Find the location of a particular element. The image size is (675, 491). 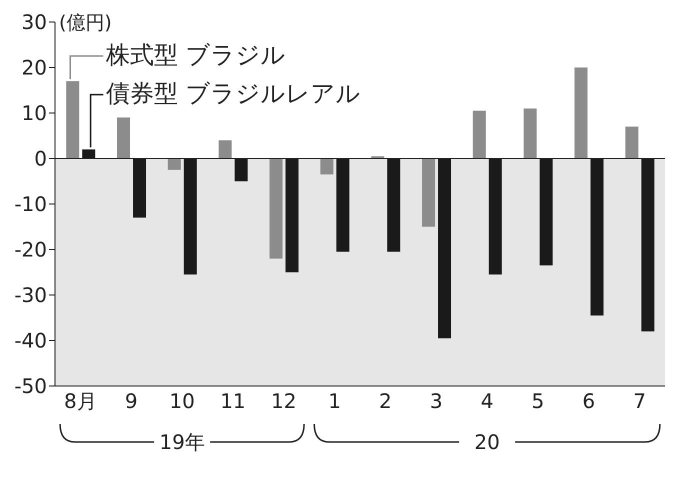

y-axis-title: (億円) is located at coordinates (85, 23).